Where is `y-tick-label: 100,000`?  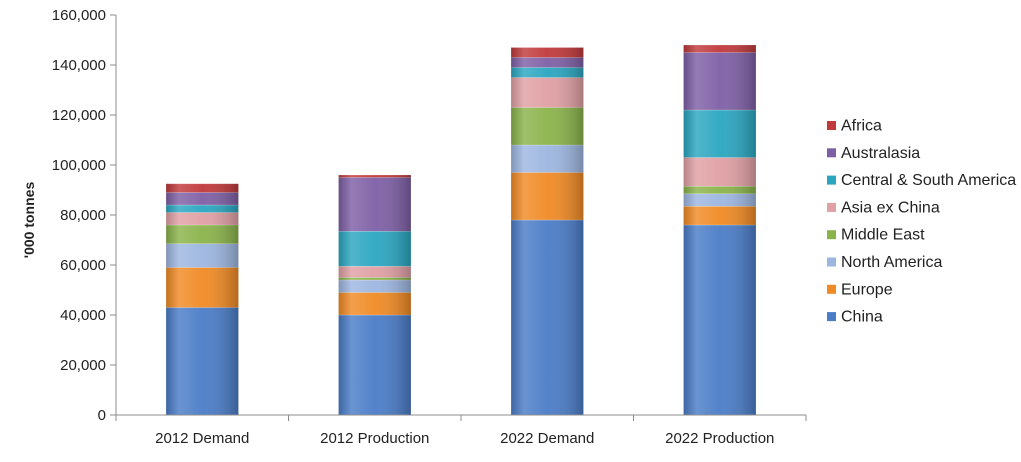 y-tick-label: 100,000 is located at coordinates (79, 165).